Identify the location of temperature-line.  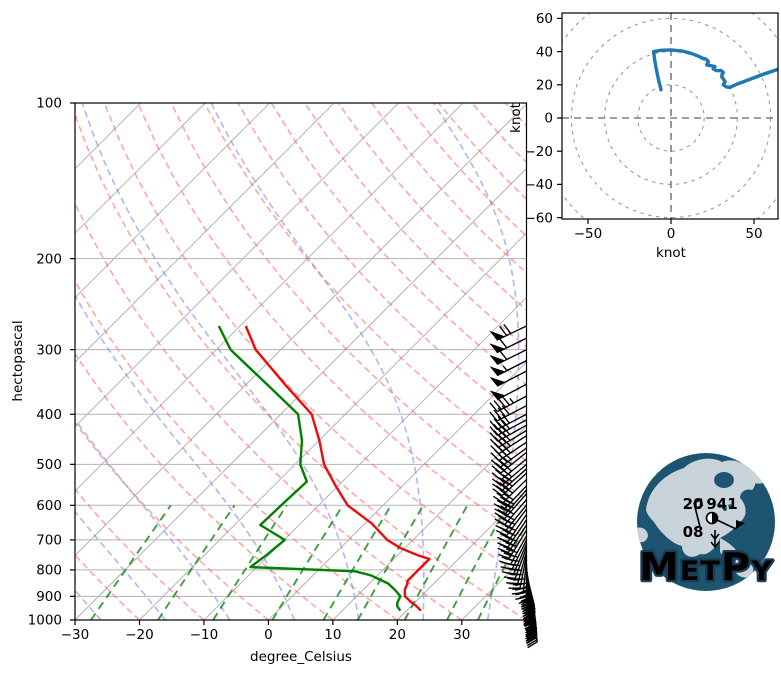
(337, 468).